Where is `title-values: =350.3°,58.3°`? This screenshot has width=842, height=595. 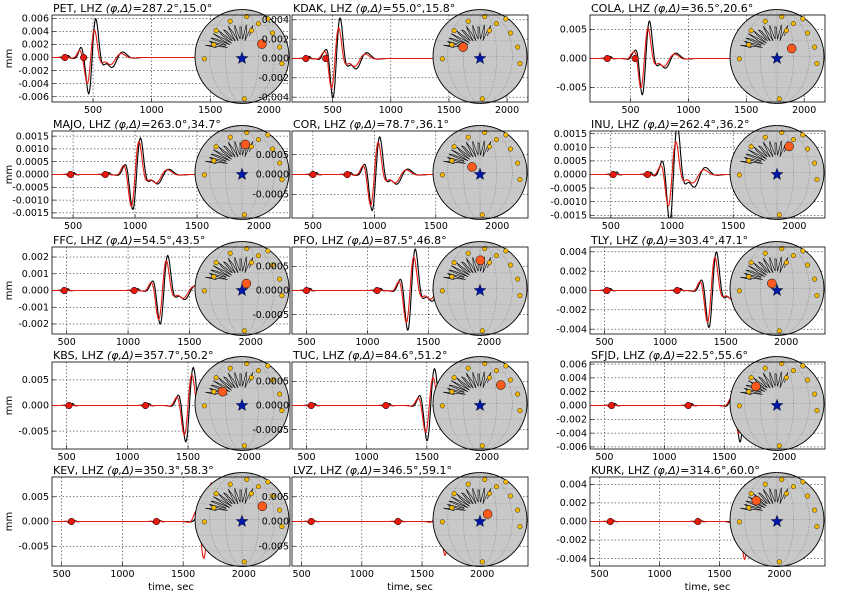 title-values: =350.3°,58.3° is located at coordinates (174, 470).